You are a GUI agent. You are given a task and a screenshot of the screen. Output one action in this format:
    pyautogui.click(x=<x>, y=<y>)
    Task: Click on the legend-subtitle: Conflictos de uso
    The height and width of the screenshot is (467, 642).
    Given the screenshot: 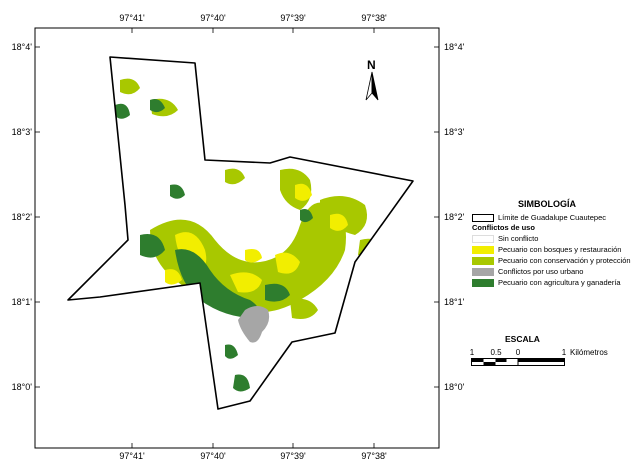 What is the action you would take?
    pyautogui.click(x=503, y=227)
    